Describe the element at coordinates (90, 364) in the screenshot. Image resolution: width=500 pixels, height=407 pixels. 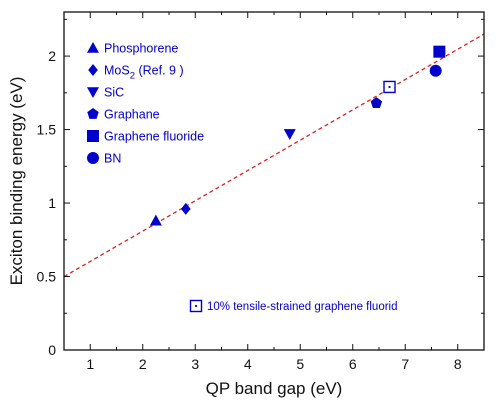
I see `x-tick-label: 1` at that location.